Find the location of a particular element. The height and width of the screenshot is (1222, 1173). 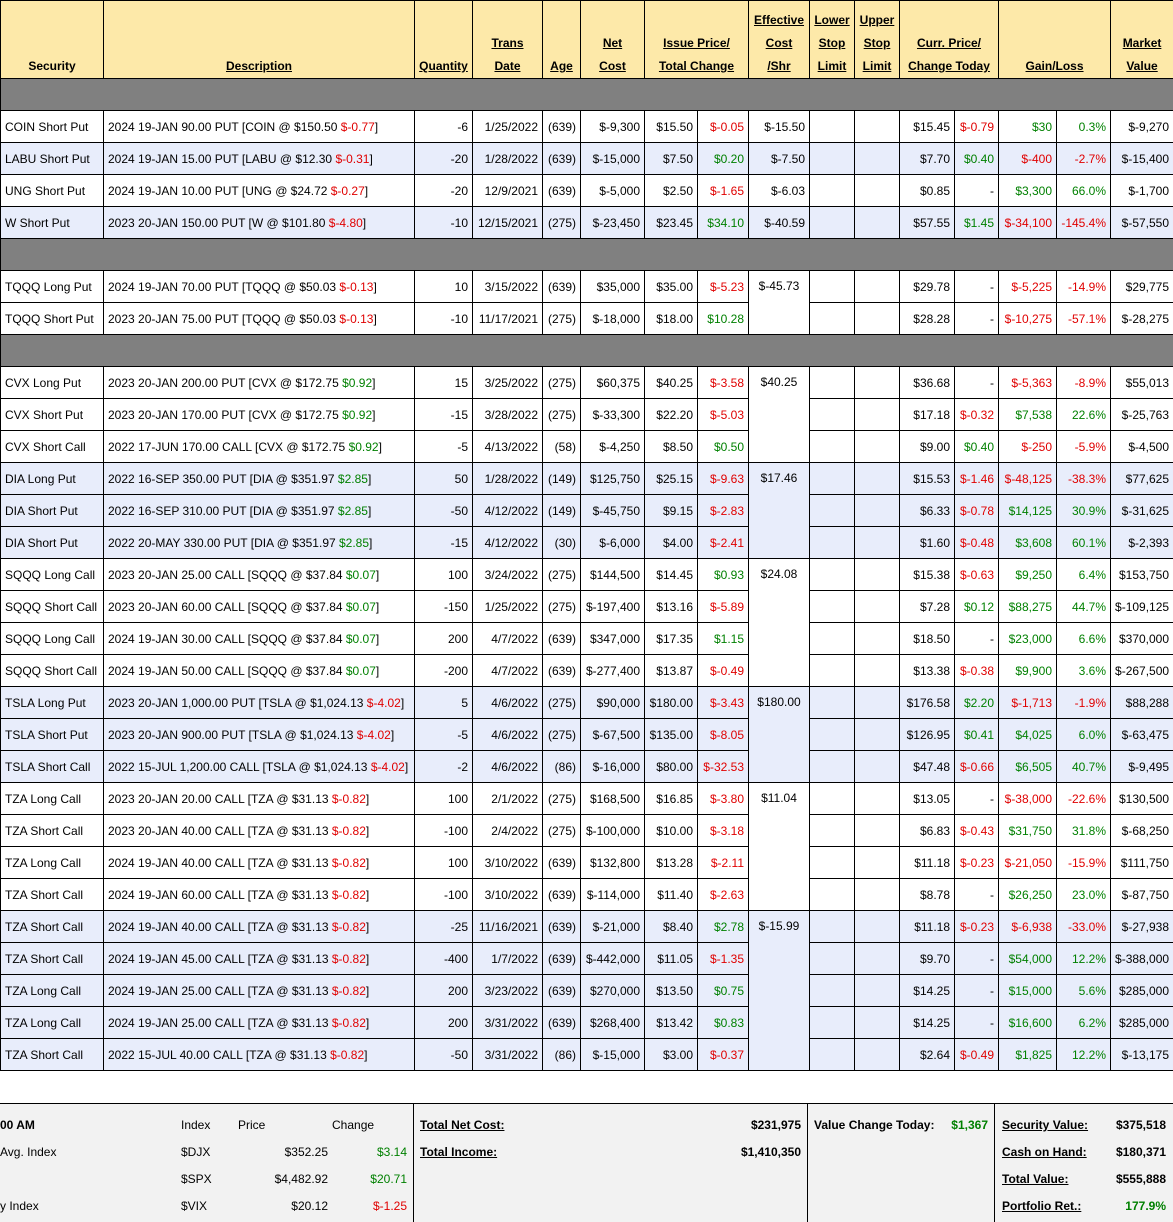

time-label: 00 AM is located at coordinates (17, 1125).